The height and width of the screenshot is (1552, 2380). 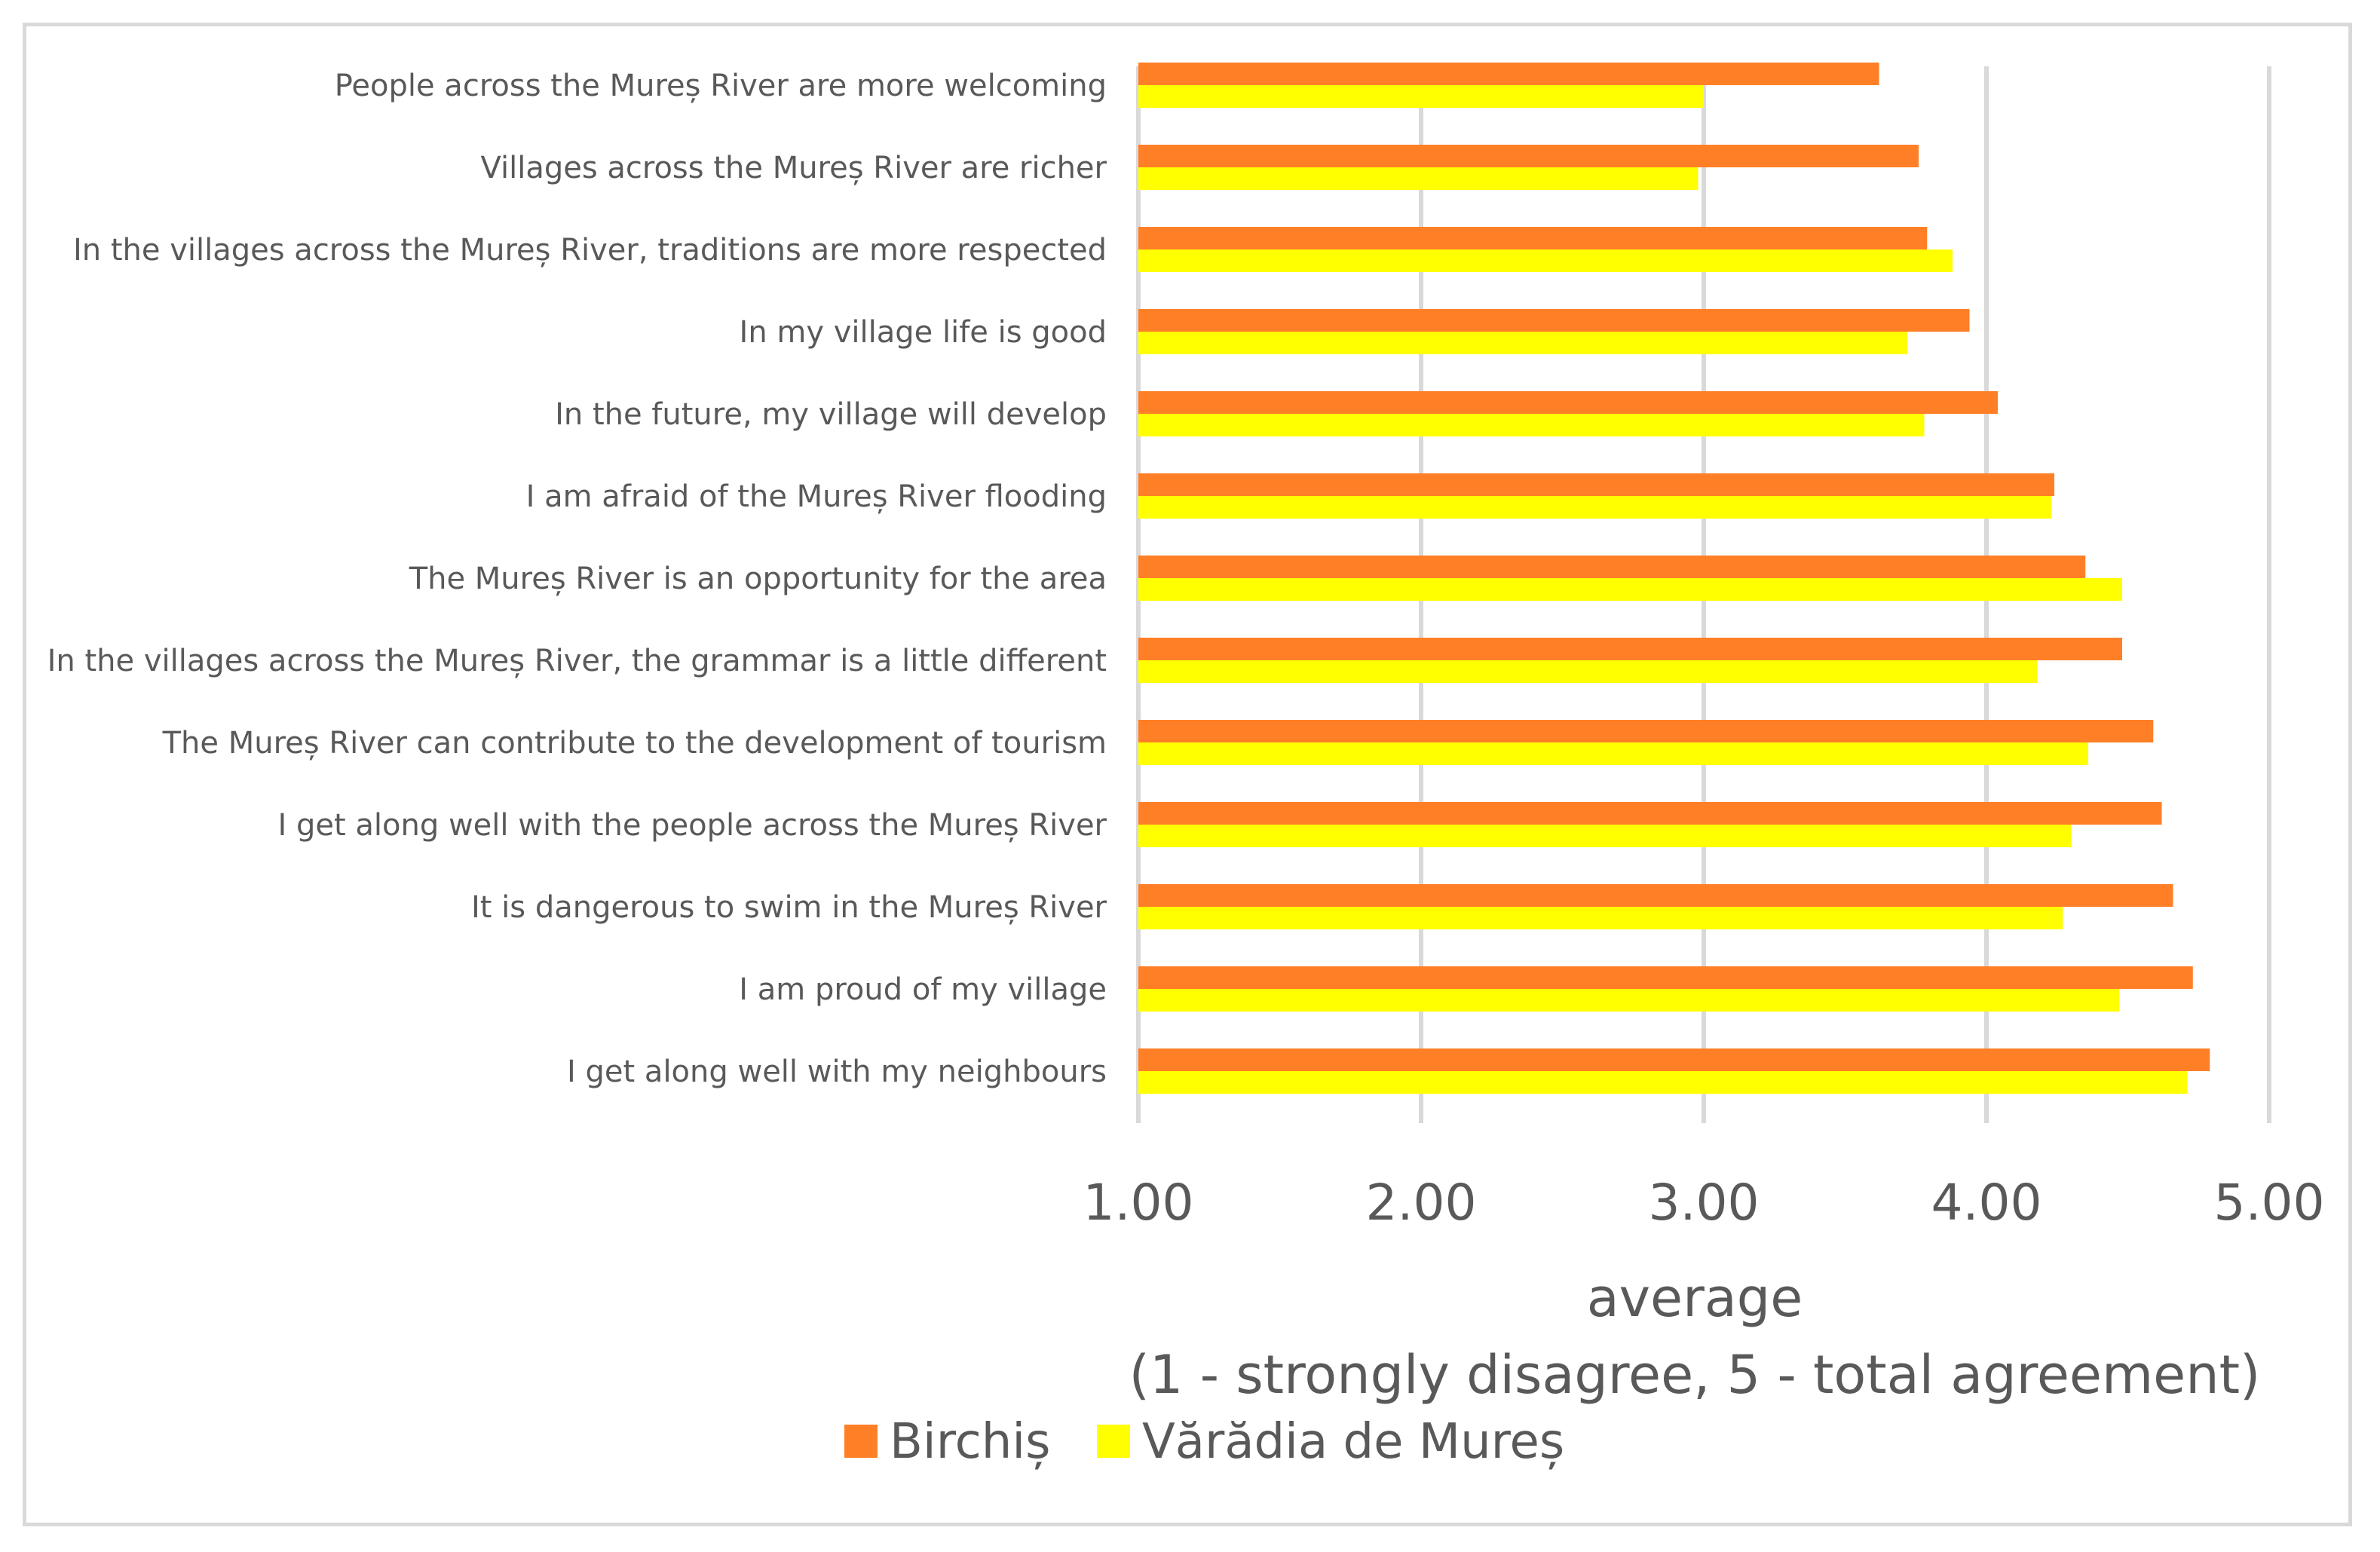 I want to click on x-tick-label: 4.00, so click(x=1986, y=1203).